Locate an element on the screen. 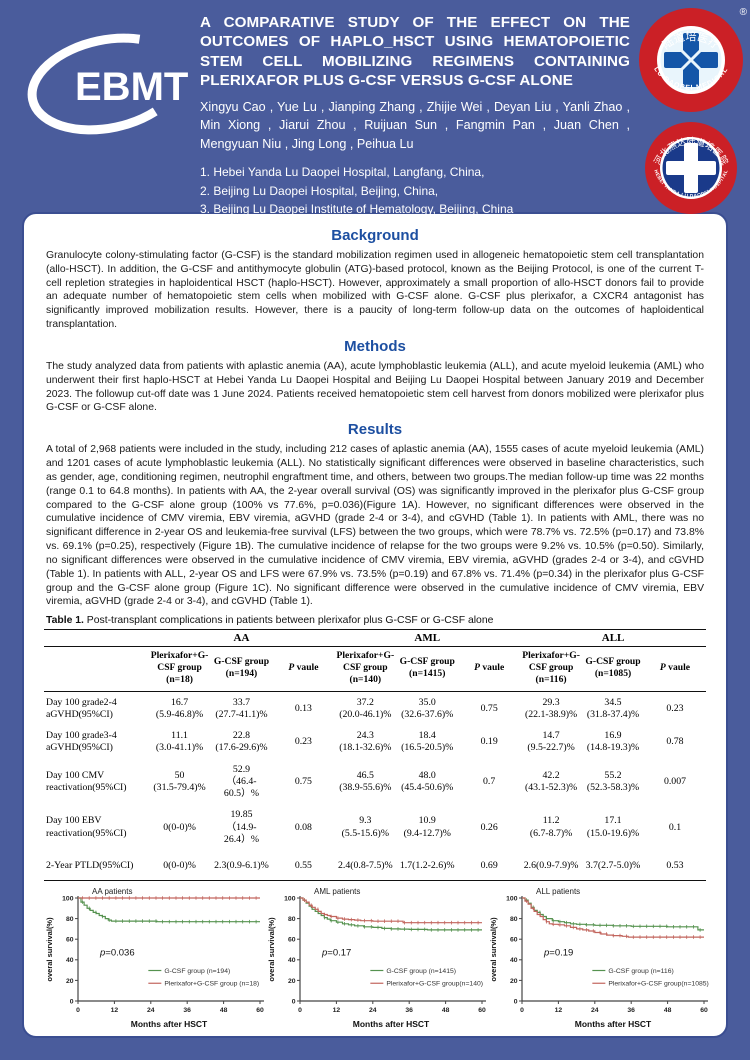 The image size is (750, 1060). table-group-header: AA is located at coordinates (241, 638).